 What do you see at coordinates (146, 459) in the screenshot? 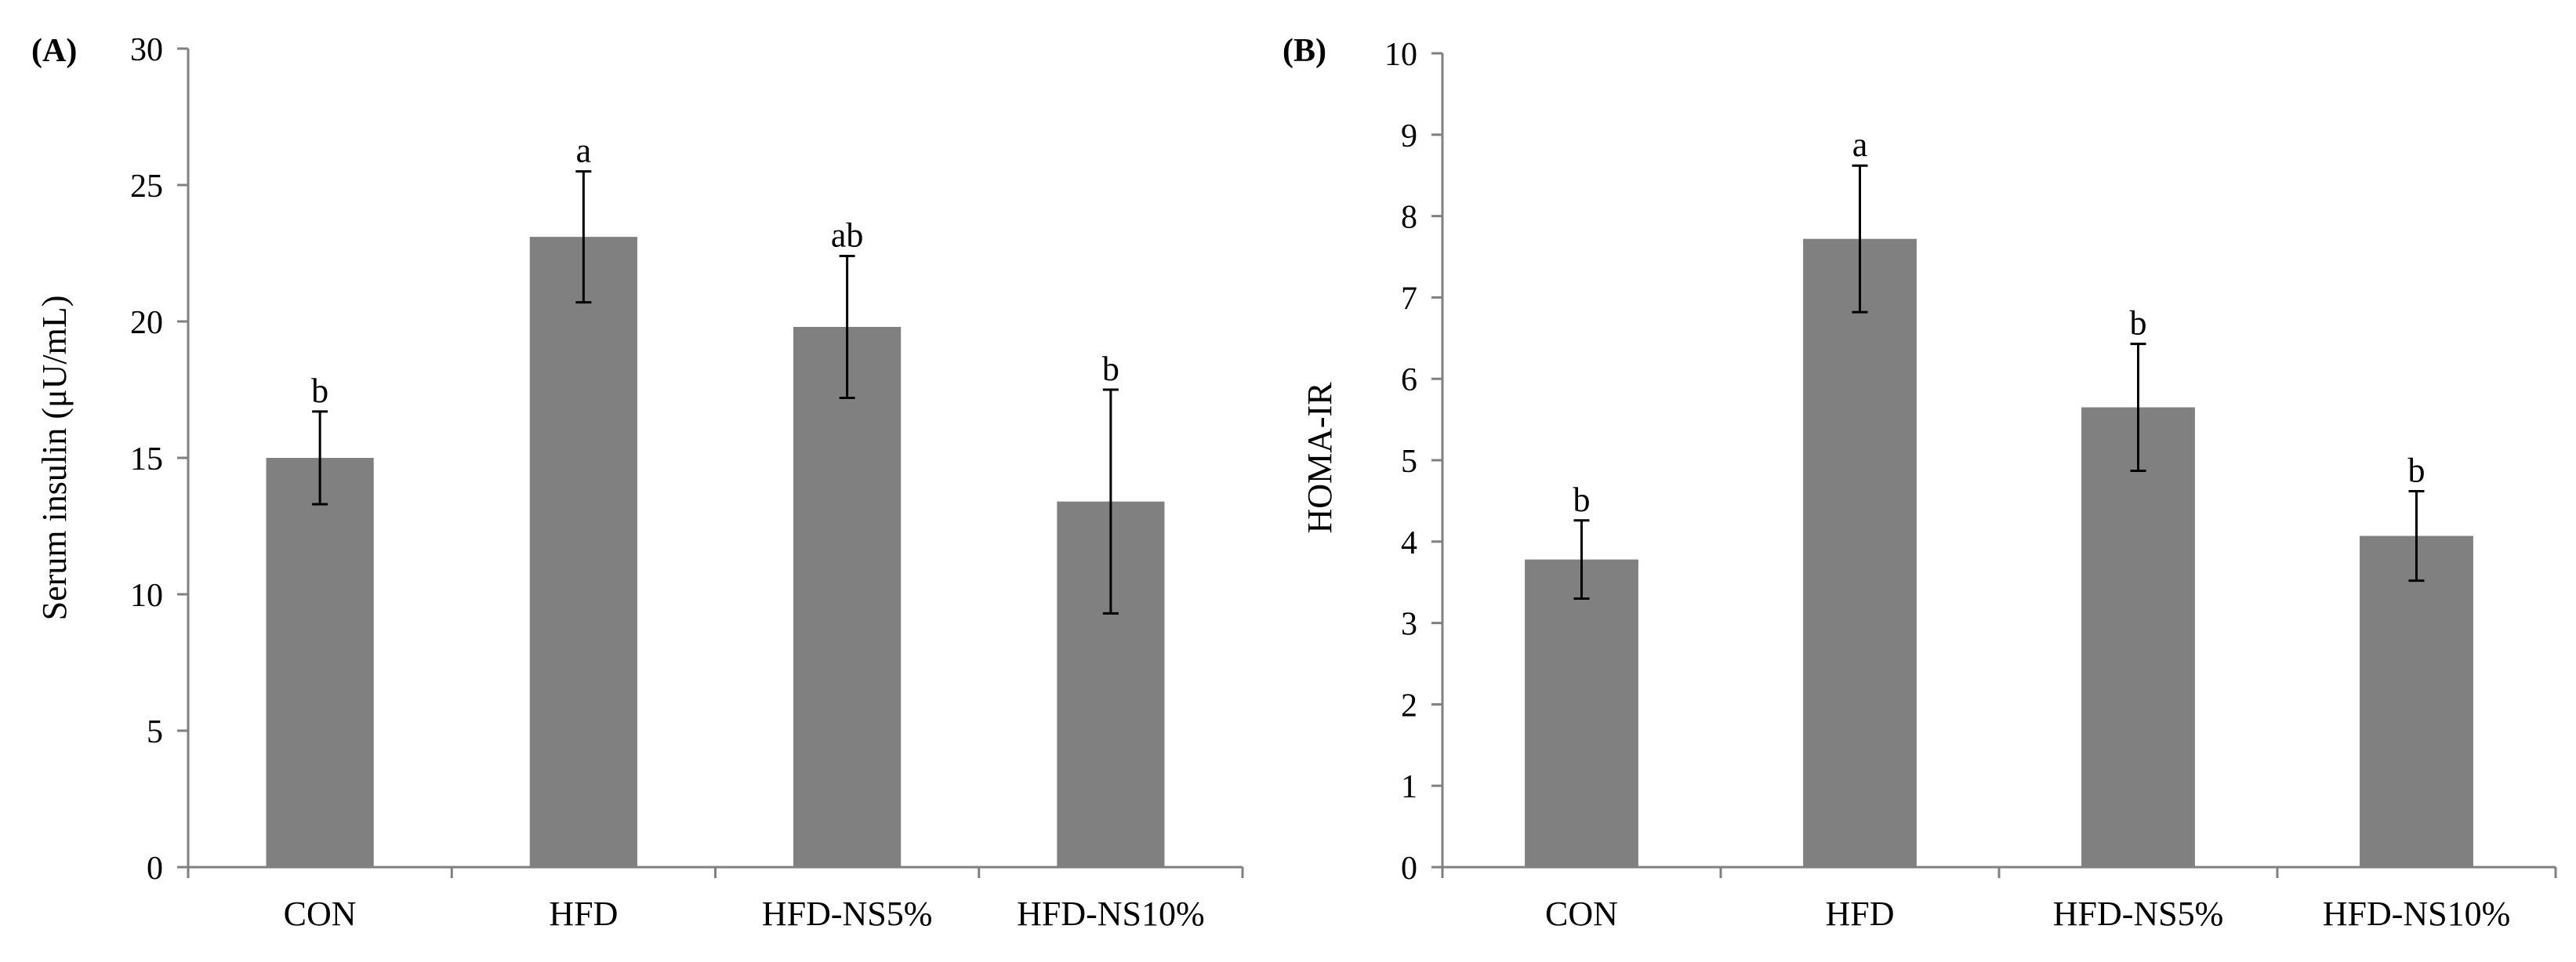
I see `panel-a-y-tick-label: 15` at bounding box center [146, 459].